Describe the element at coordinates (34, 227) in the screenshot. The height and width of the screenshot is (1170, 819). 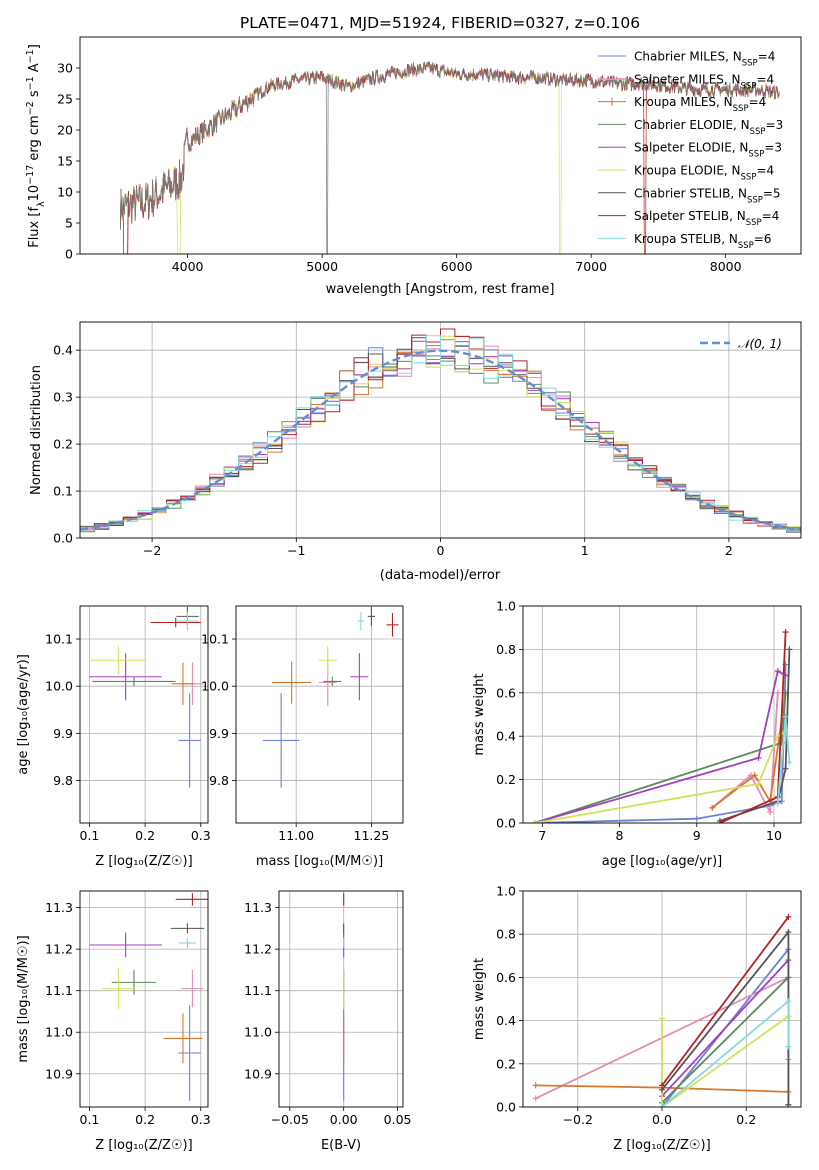
I see `y-axis-label-part: Flux [f` at that location.